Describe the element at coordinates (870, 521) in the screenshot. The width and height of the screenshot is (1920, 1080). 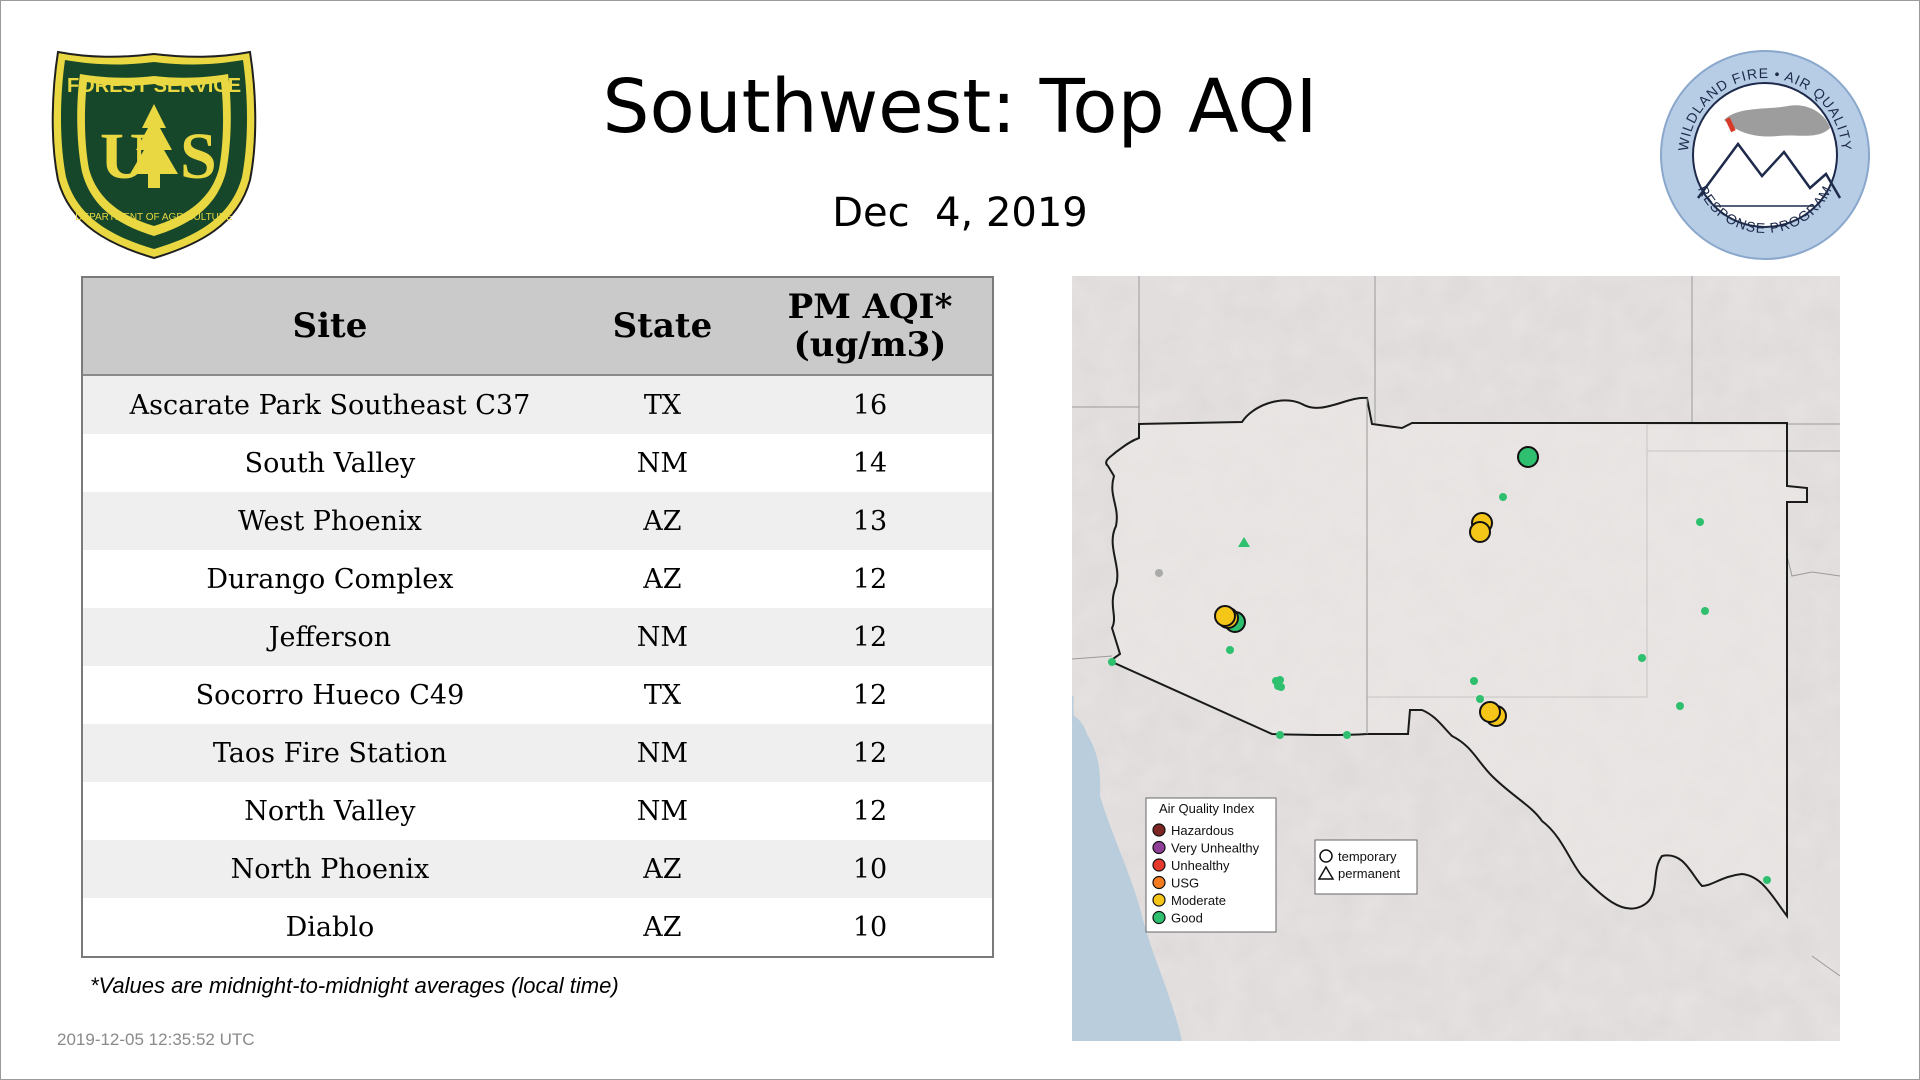
I see `aqi-cell: 13` at that location.